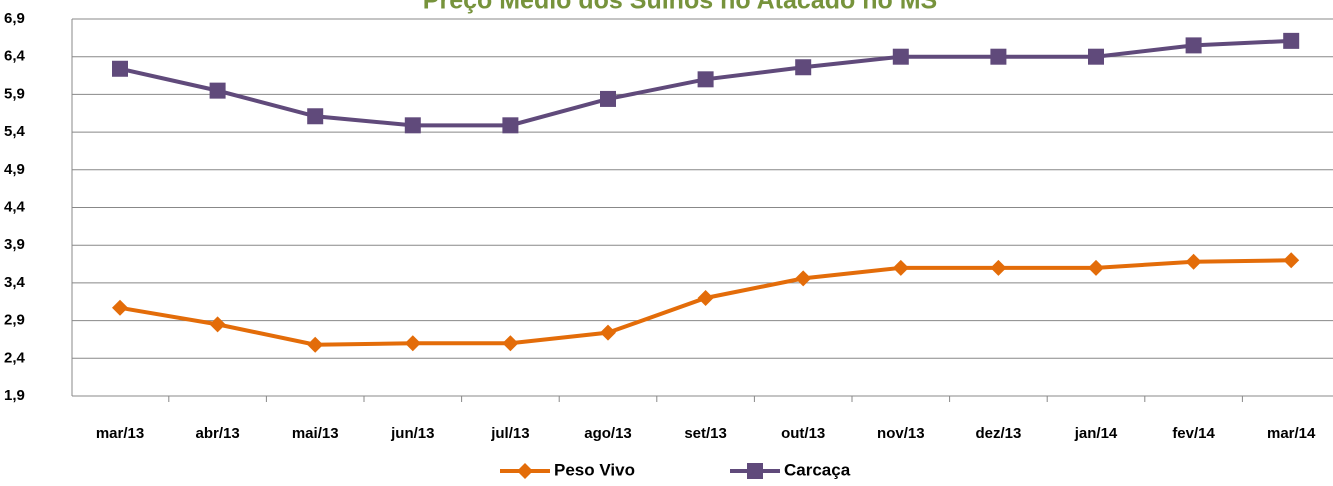  Describe the element at coordinates (803, 433) in the screenshot. I see `x-tick-label: out/13` at that location.